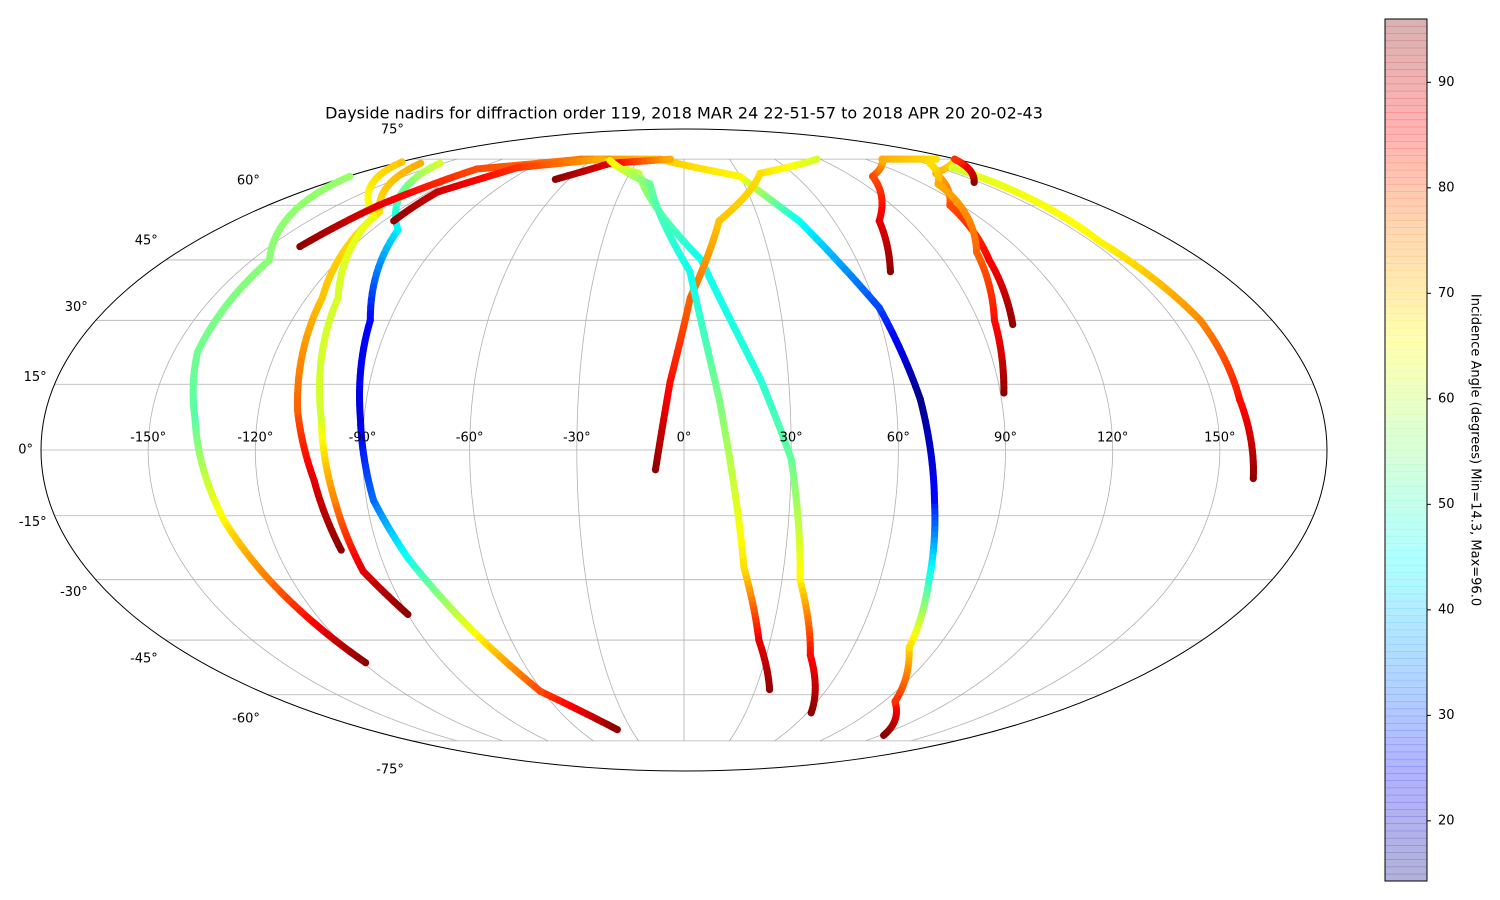 The height and width of the screenshot is (900, 1500). Describe the element at coordinates (1446, 820) in the screenshot. I see `colorbar-tick-label: 20` at that location.